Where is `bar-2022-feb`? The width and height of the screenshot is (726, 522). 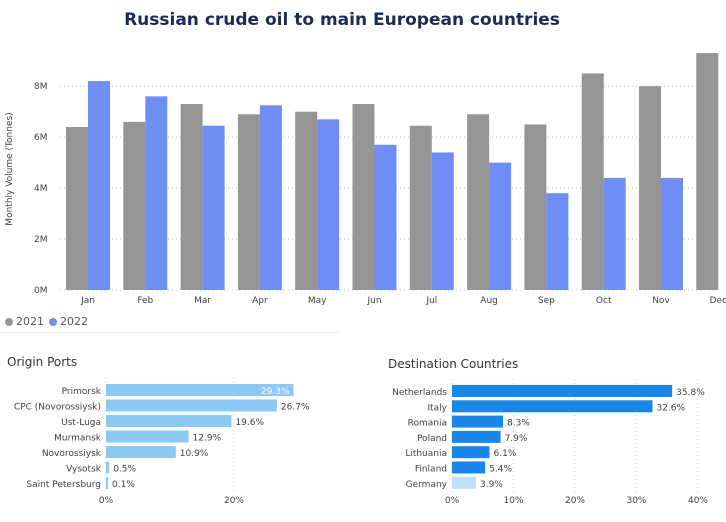 bar-2022-feb is located at coordinates (156, 193).